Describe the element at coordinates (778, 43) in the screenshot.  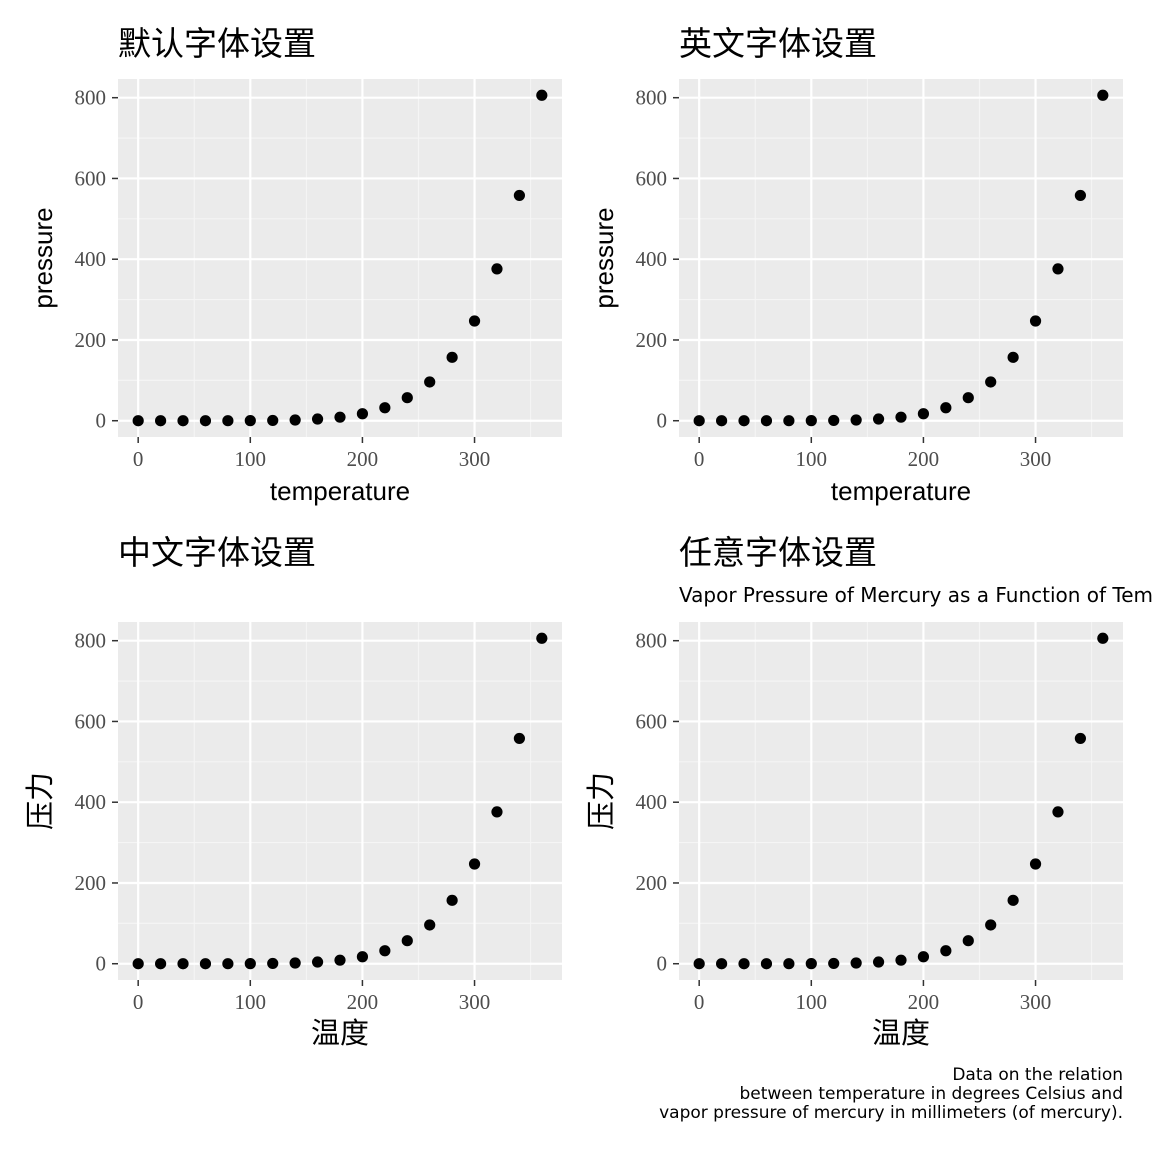
I see `chart-title: 英文字体设置` at that location.